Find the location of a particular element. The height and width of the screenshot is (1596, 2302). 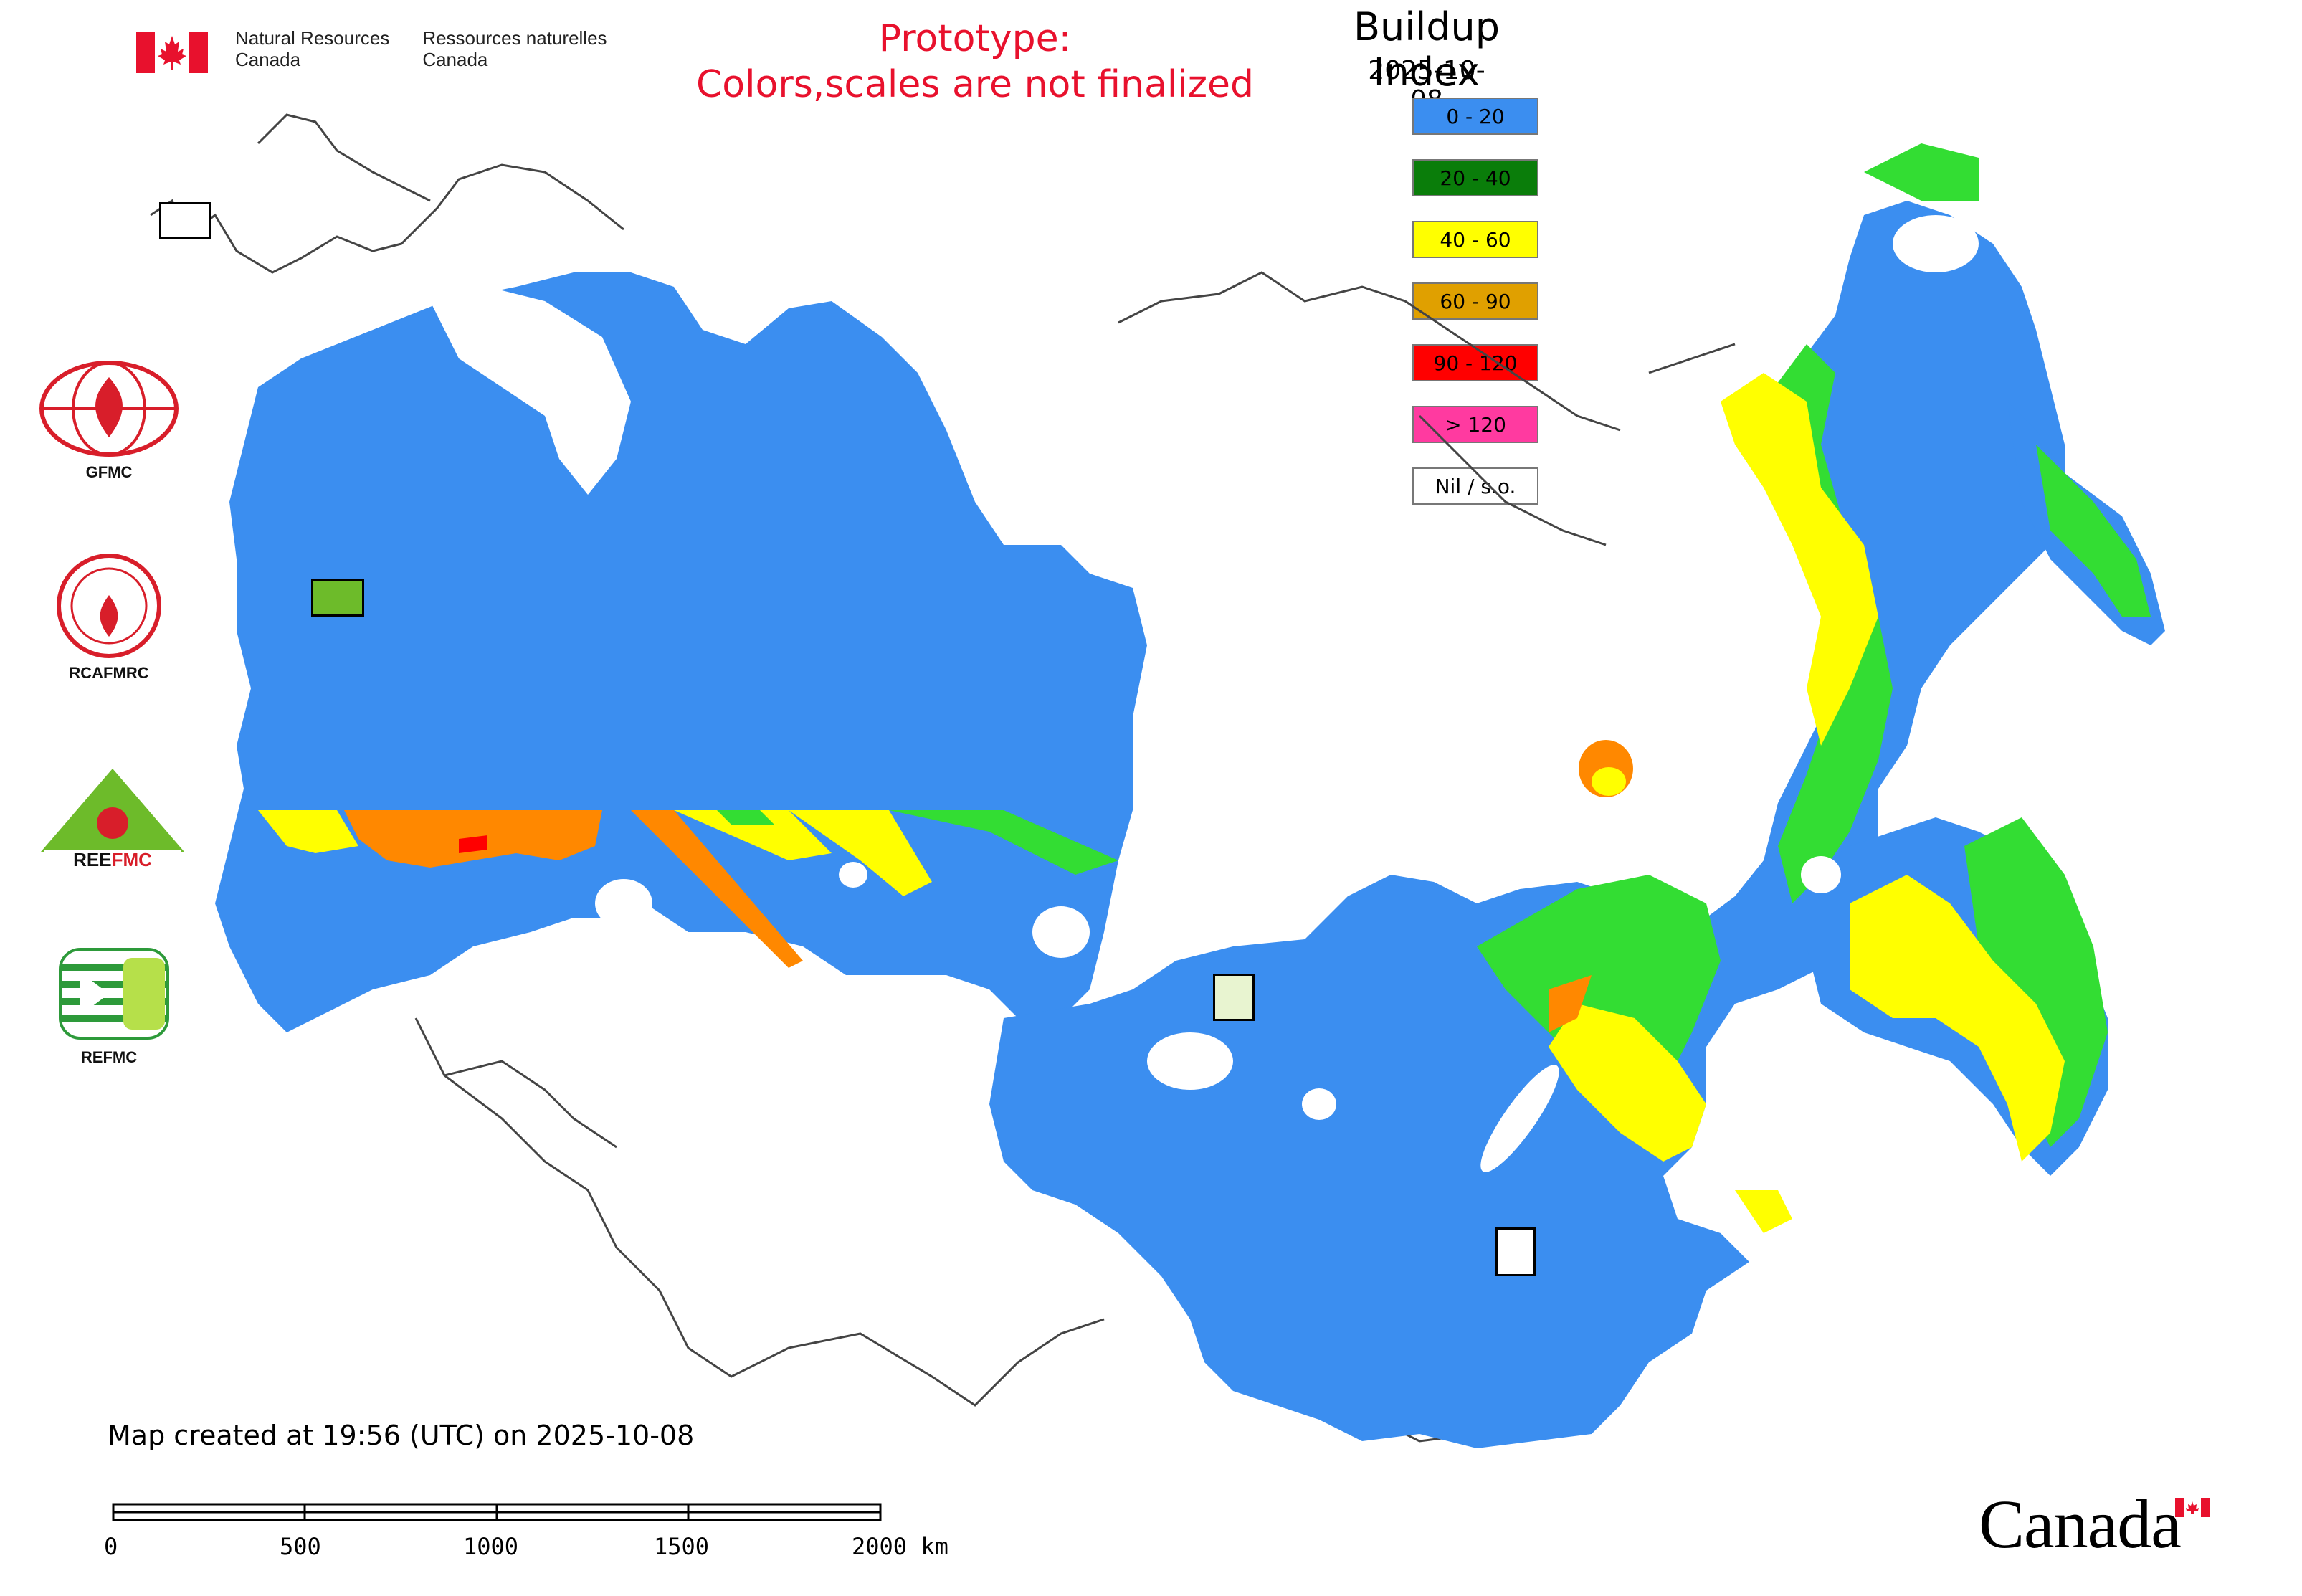

scale-tick-2000: 2000 km is located at coordinates (900, 1546).